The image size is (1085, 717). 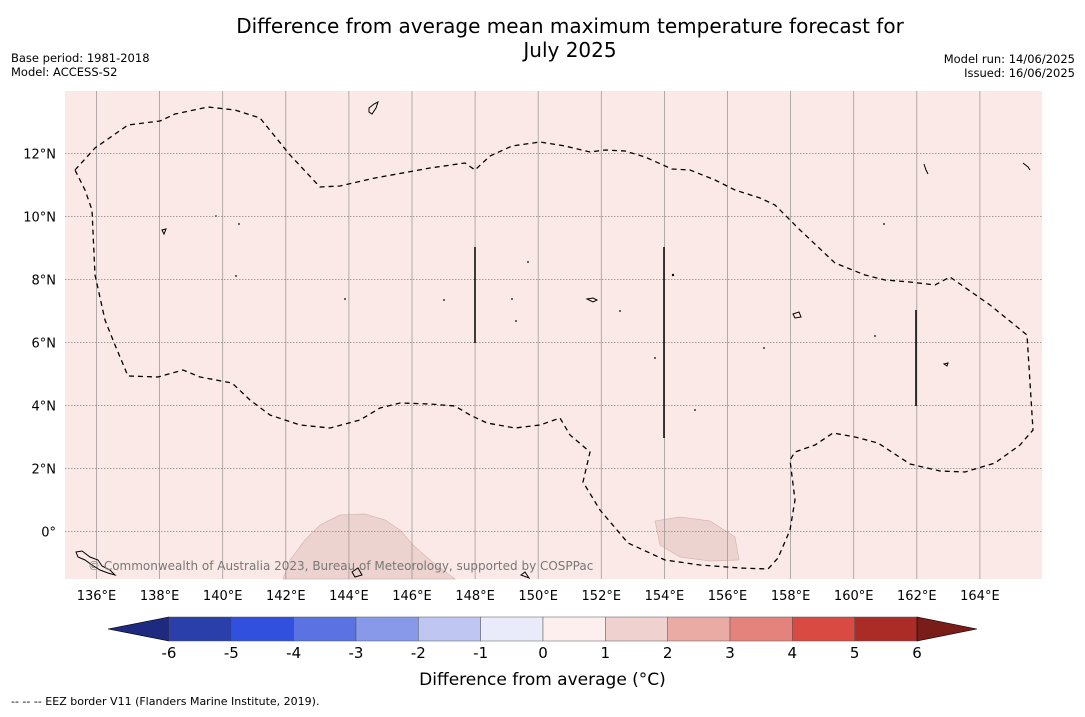 What do you see at coordinates (286, 596) in the screenshot?
I see `longitude-label: 142°E` at bounding box center [286, 596].